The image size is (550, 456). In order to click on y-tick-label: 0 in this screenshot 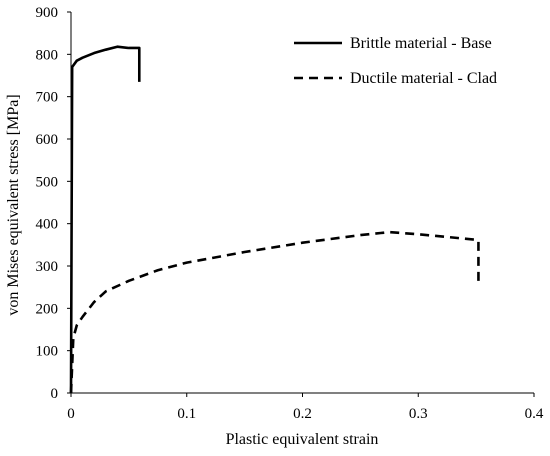, I will do `click(55, 394)`.